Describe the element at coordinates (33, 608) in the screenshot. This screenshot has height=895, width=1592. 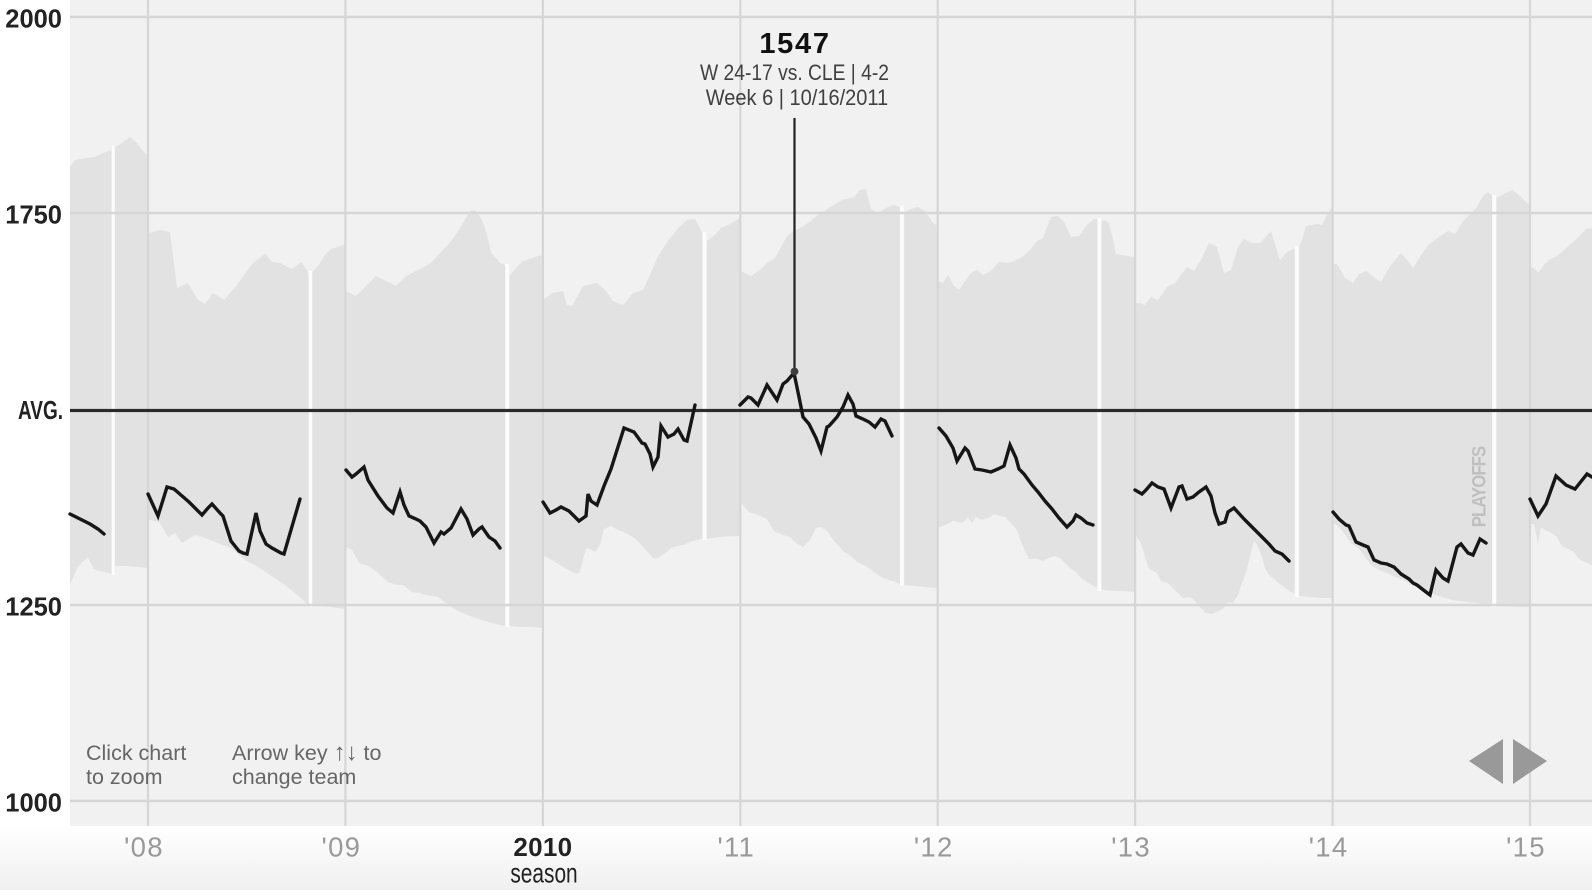
I see `svg-text: 1250` at that location.